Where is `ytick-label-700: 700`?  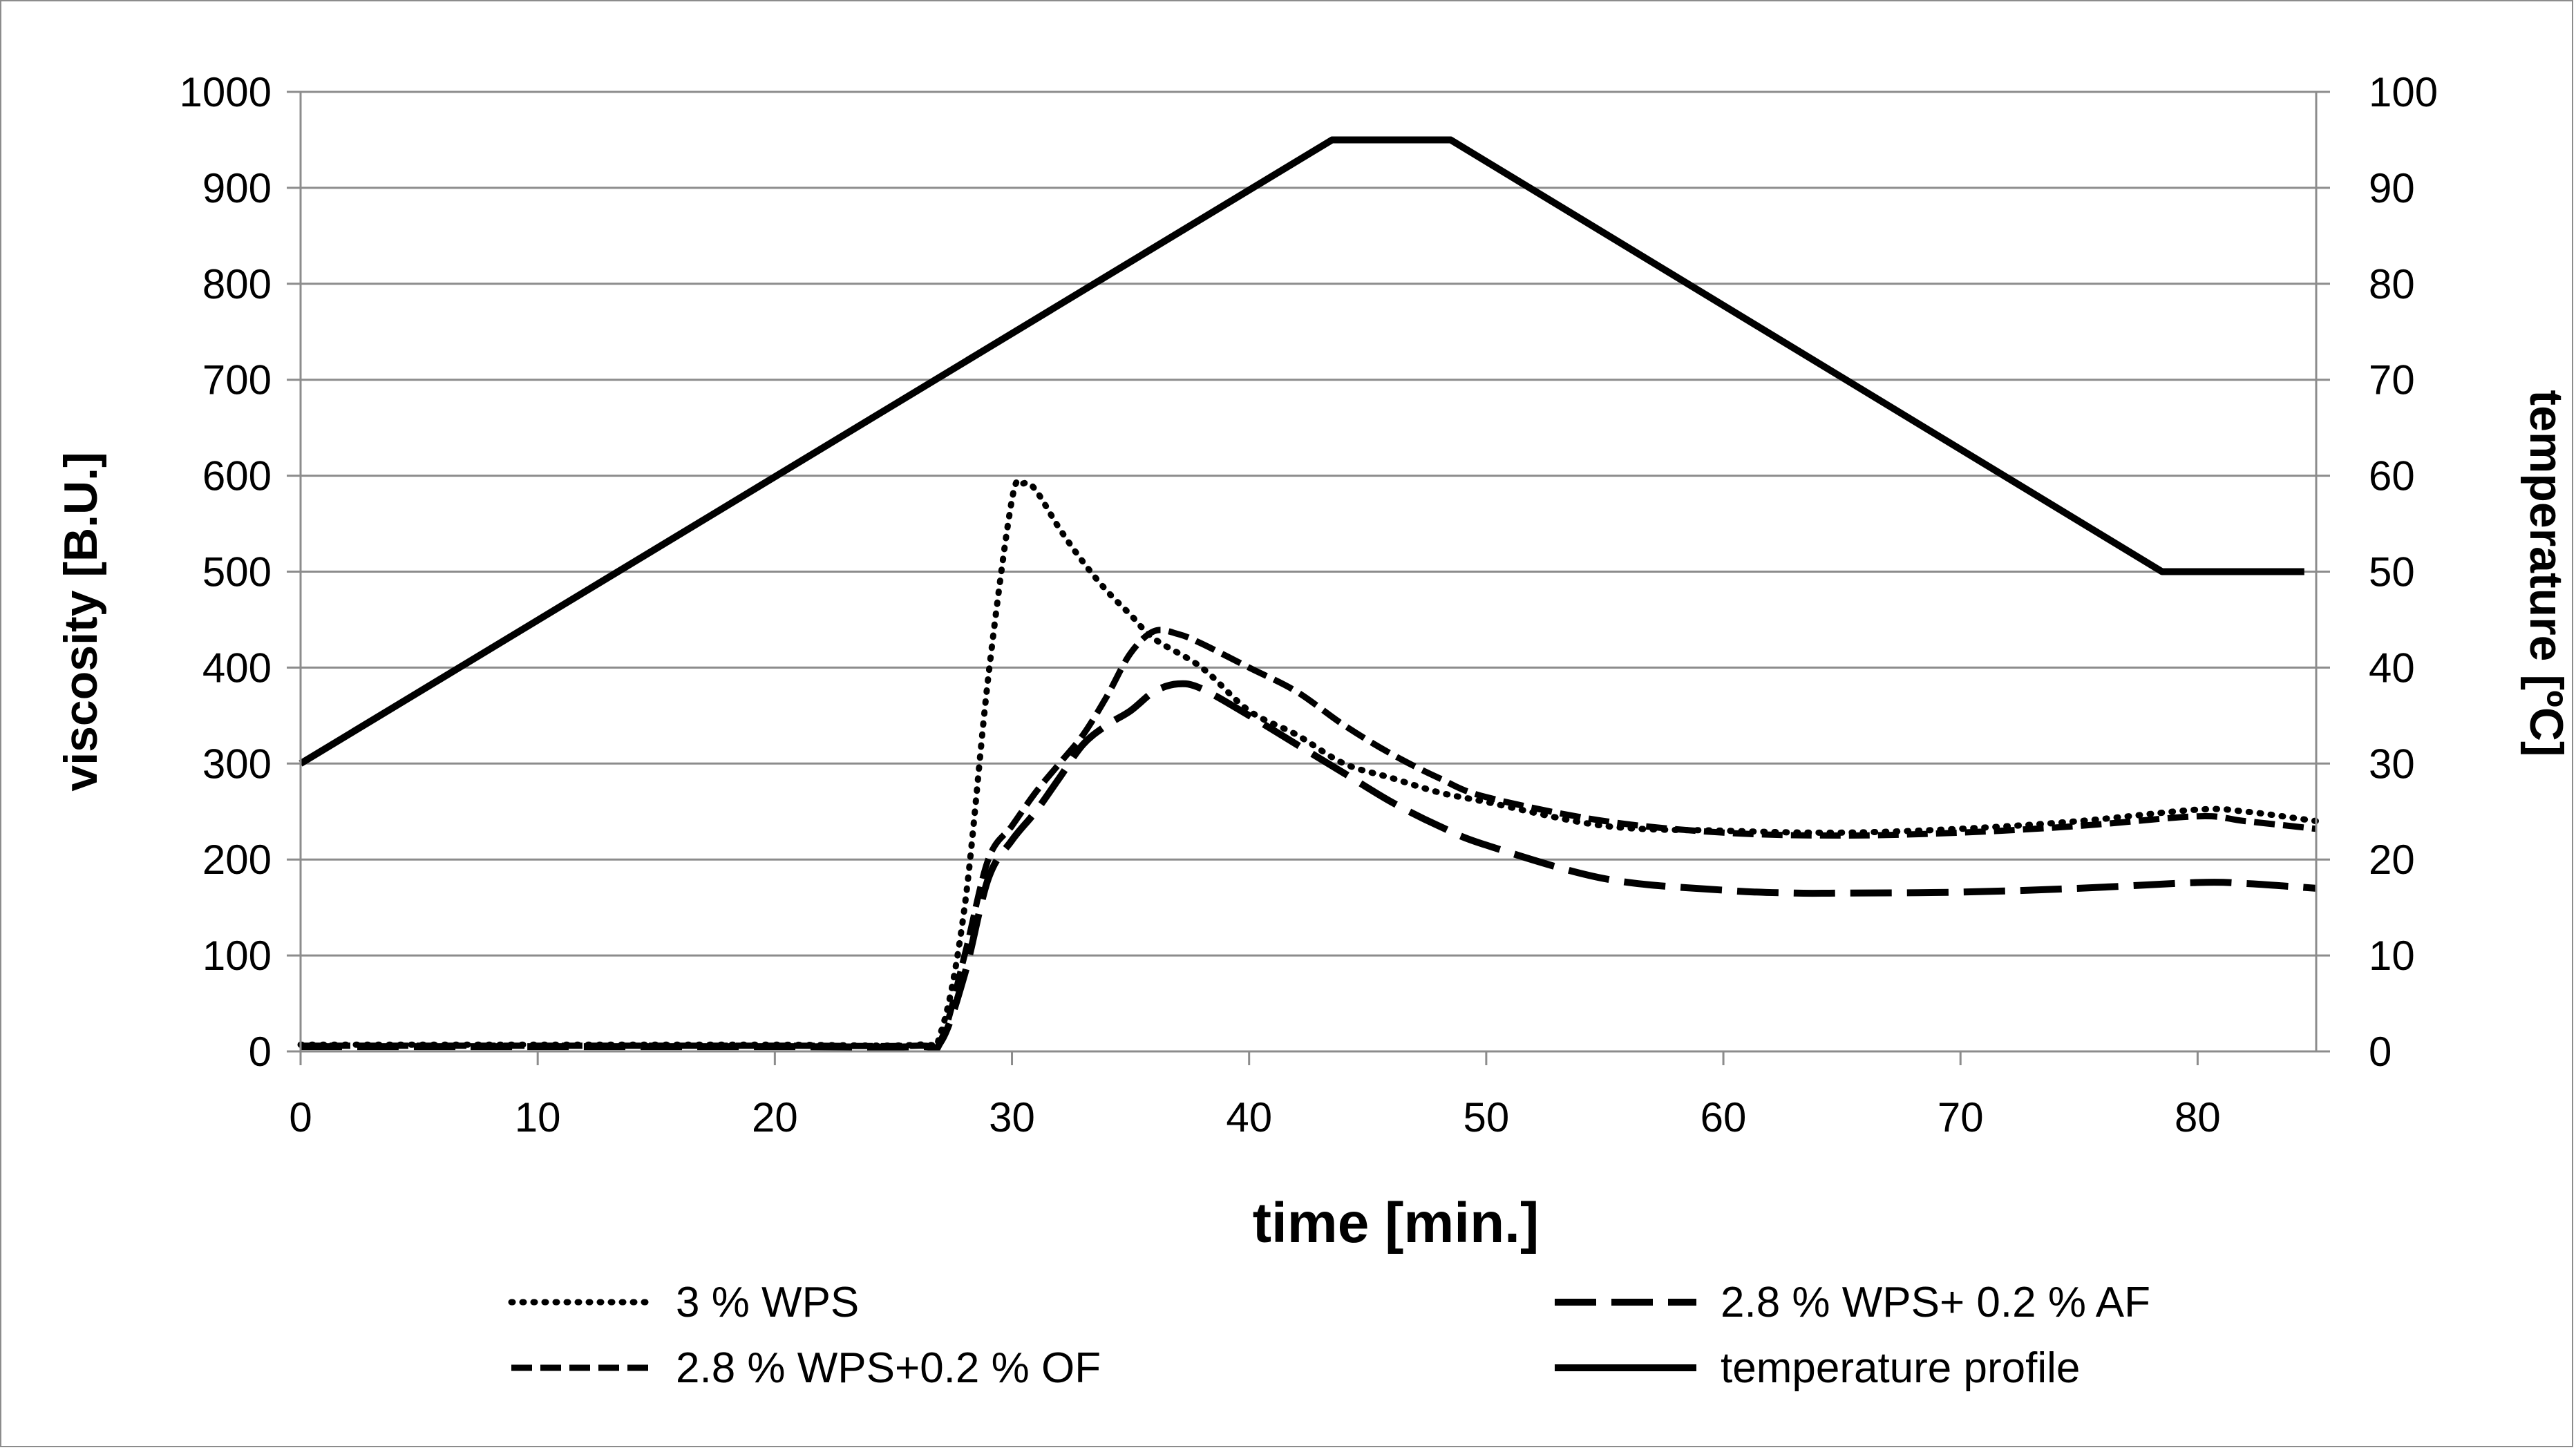
ytick-label-700: 700 is located at coordinates (237, 380).